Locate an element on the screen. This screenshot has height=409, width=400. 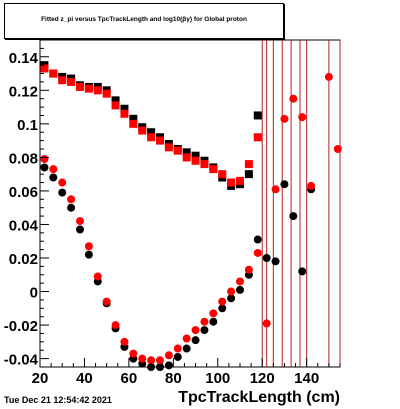
y-tick-label-3: 0.02 is located at coordinates (23, 259).